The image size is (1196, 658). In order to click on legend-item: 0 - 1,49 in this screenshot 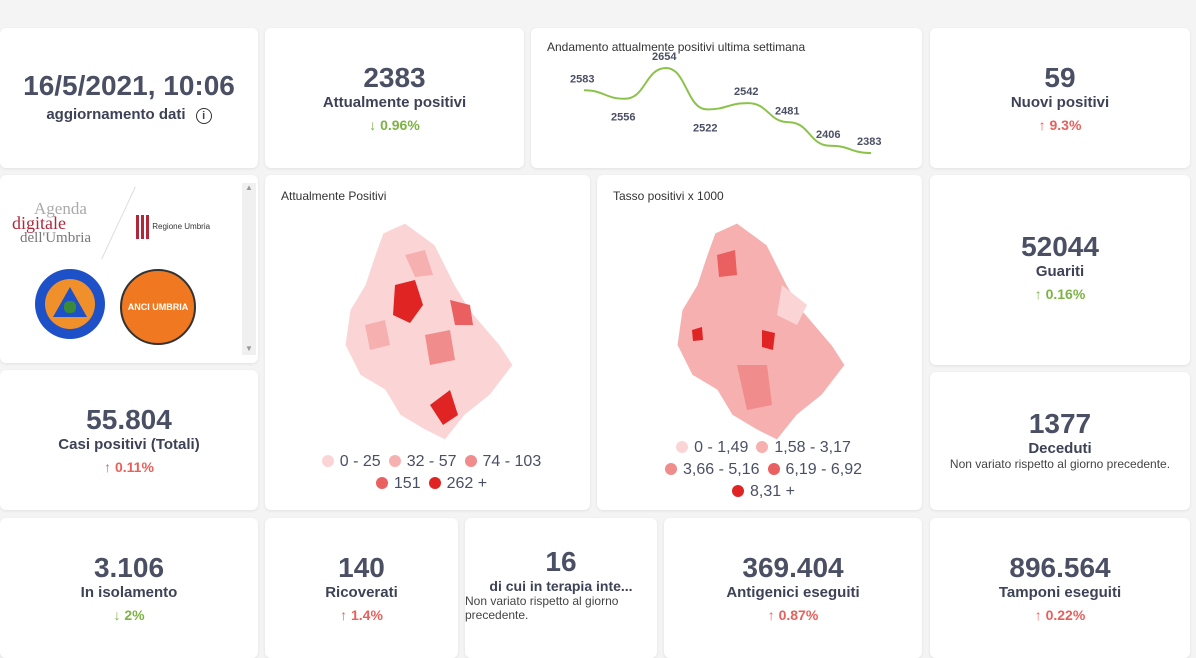, I will do `click(708, 447)`.